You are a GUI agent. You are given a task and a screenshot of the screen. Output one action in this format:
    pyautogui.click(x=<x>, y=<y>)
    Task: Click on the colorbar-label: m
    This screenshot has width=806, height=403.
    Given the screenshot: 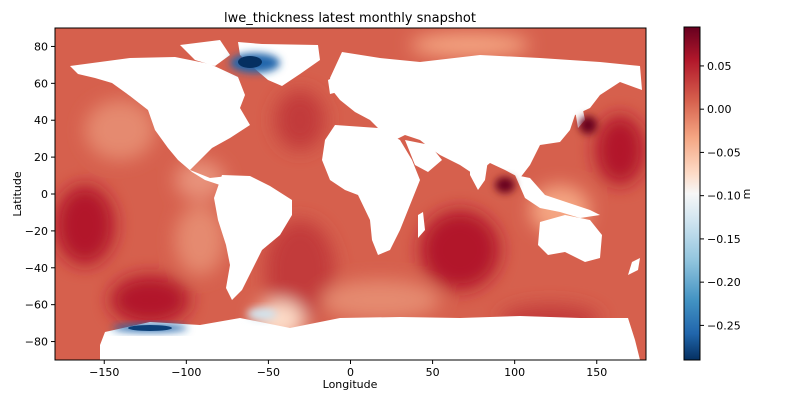 What is the action you would take?
    pyautogui.click(x=746, y=194)
    